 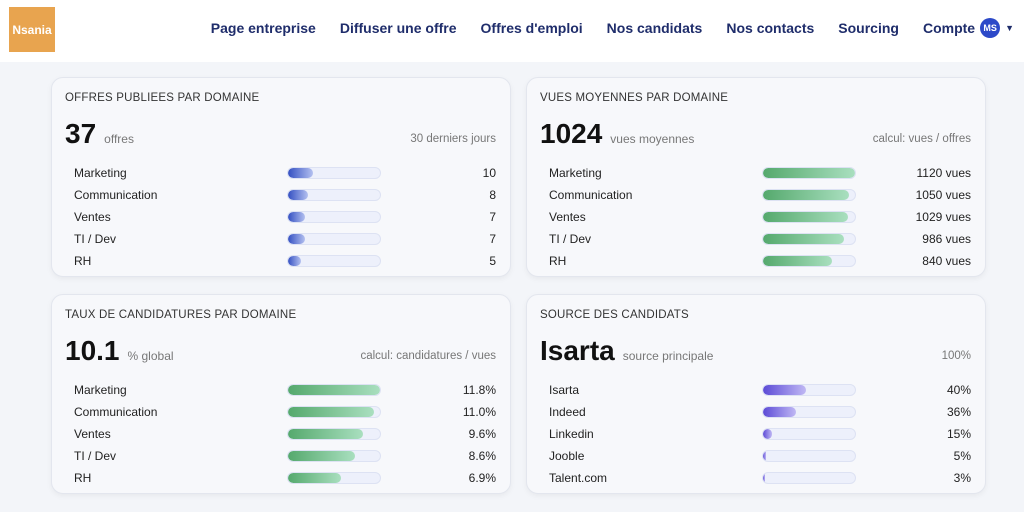 What do you see at coordinates (92, 350) in the screenshot?
I see `headline-value: 10.1` at bounding box center [92, 350].